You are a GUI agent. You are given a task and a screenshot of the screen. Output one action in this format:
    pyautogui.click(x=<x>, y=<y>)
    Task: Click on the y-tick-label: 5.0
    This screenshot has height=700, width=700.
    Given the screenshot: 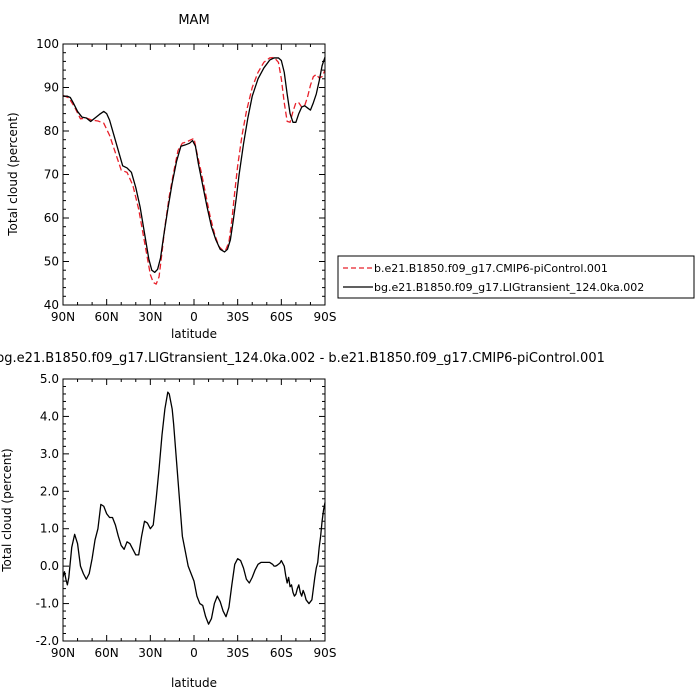 What is the action you would take?
    pyautogui.click(x=49, y=379)
    